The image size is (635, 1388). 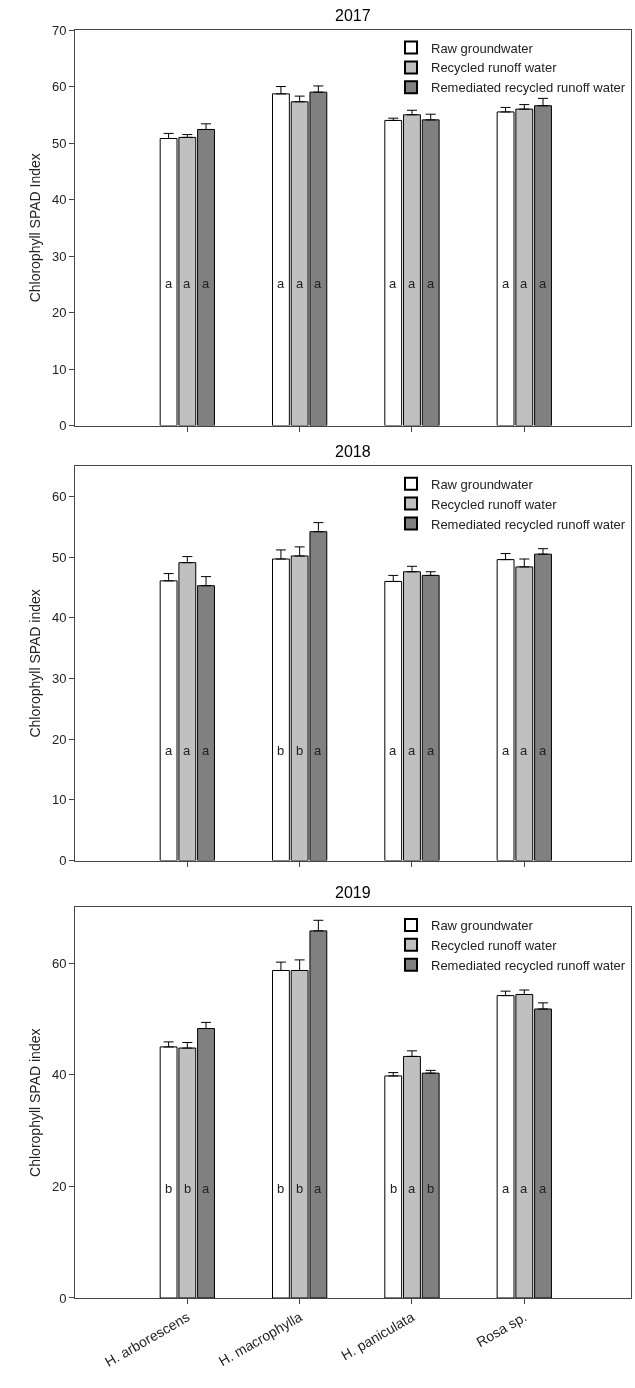 What do you see at coordinates (353, 15) in the screenshot?
I see `chart-title: 2017` at bounding box center [353, 15].